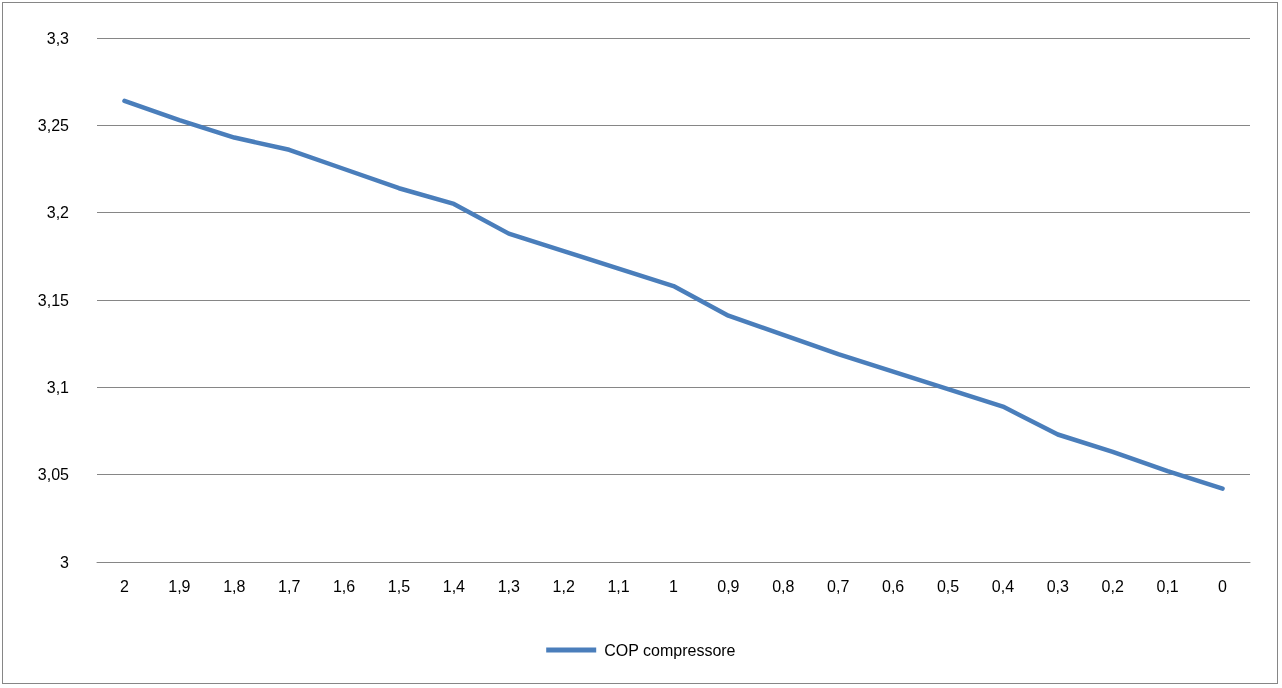  I want to click on x-tick-label: 0,7, so click(838, 586).